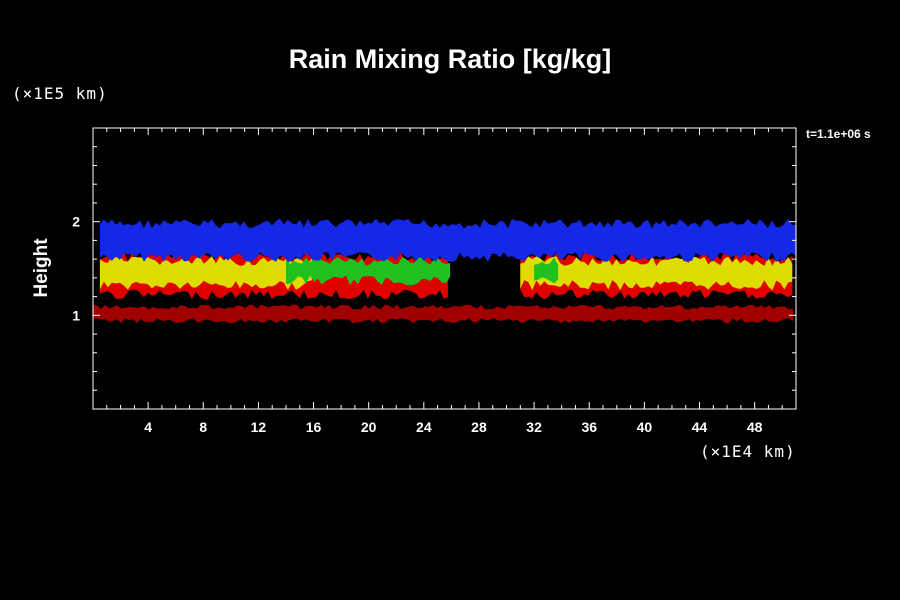 The width and height of the screenshot is (900, 600). I want to click on y-axis-unit: (×1E5 km), so click(60, 93).